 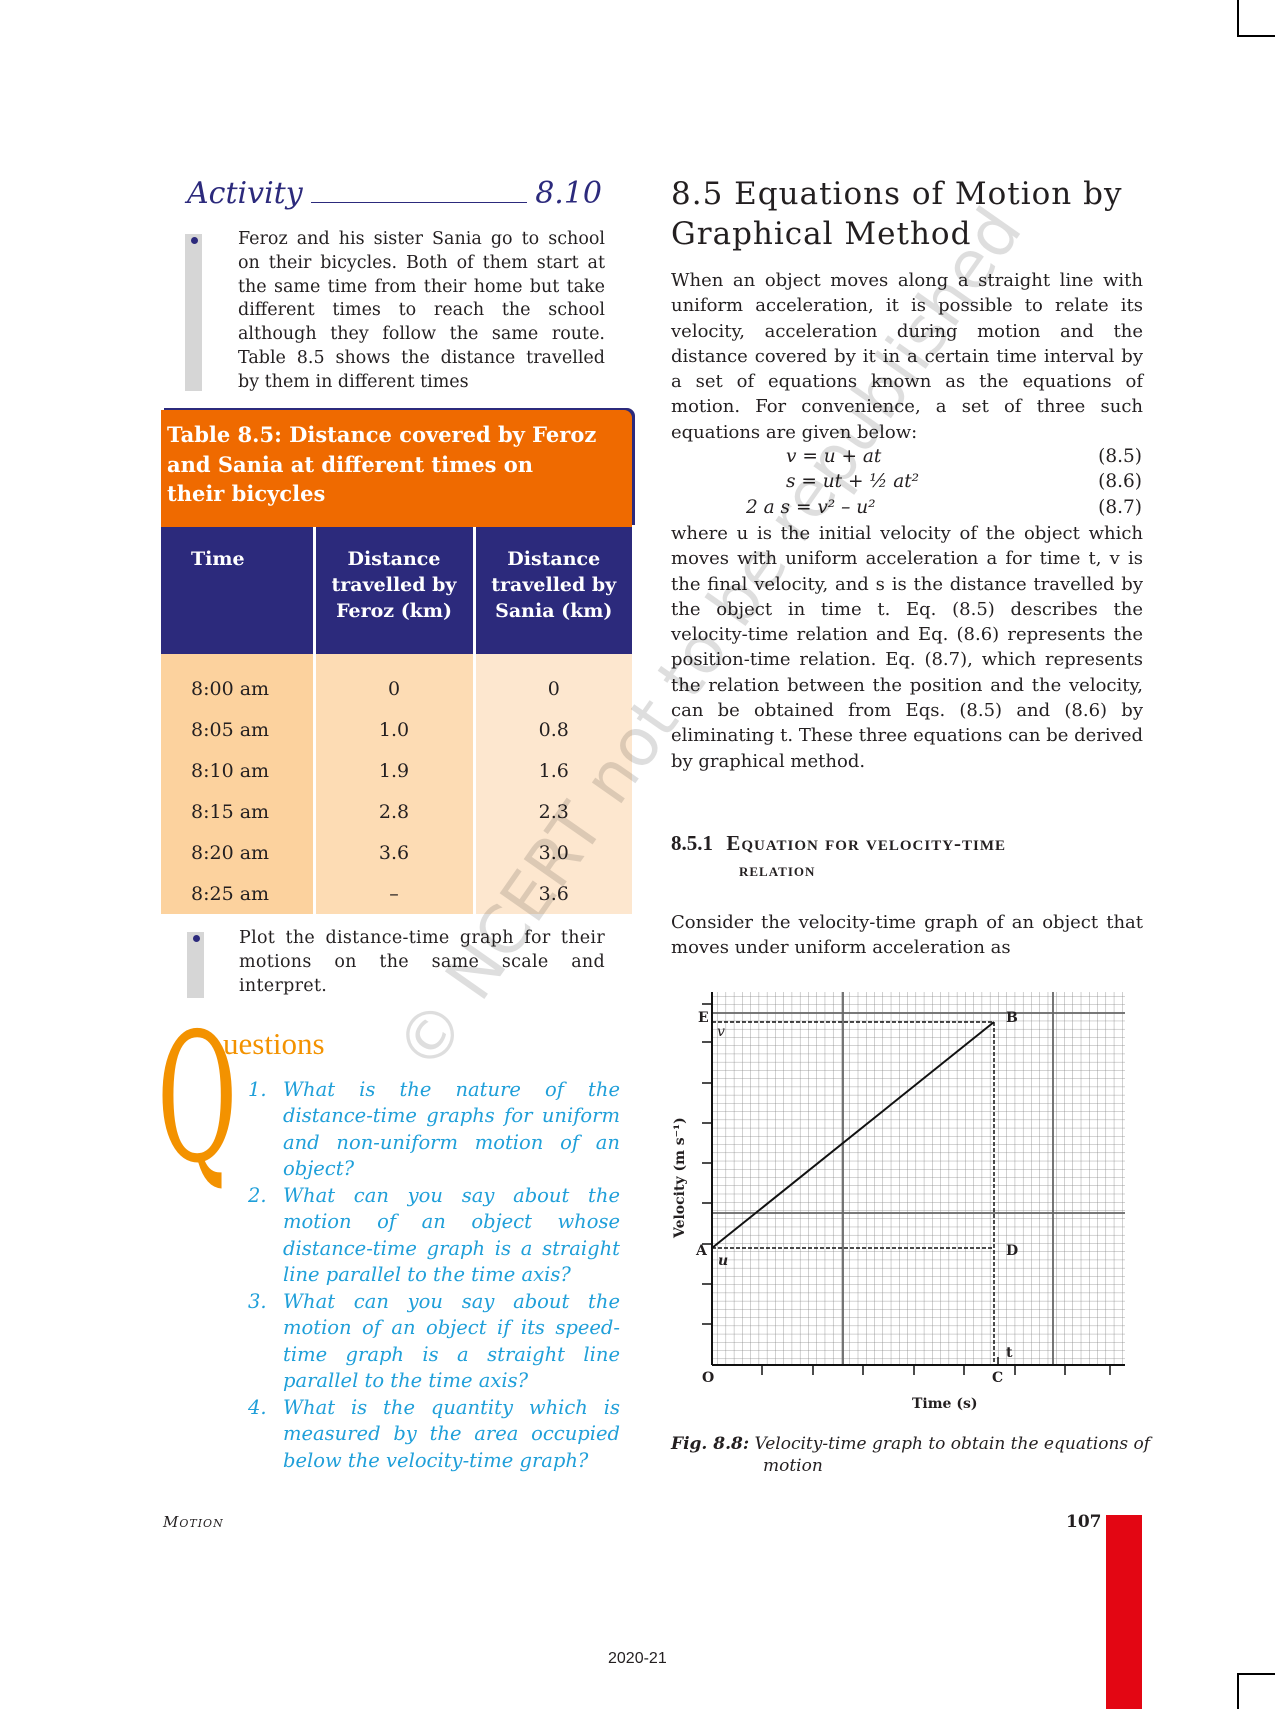 I want to click on equation-rhs: = u + at, so click(x=842, y=456).